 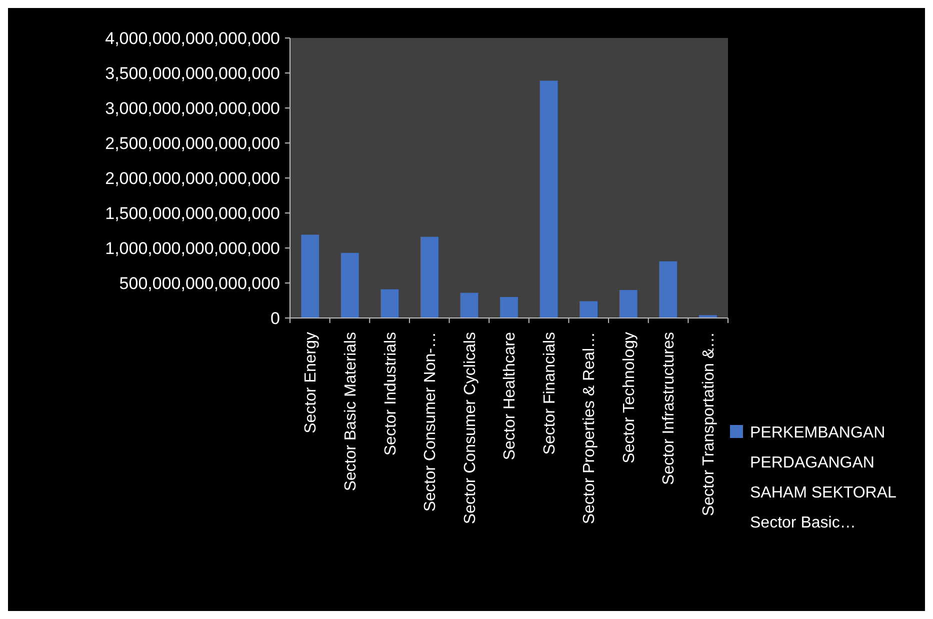 I want to click on x-tick-label: Sector Energy, so click(x=311, y=383).